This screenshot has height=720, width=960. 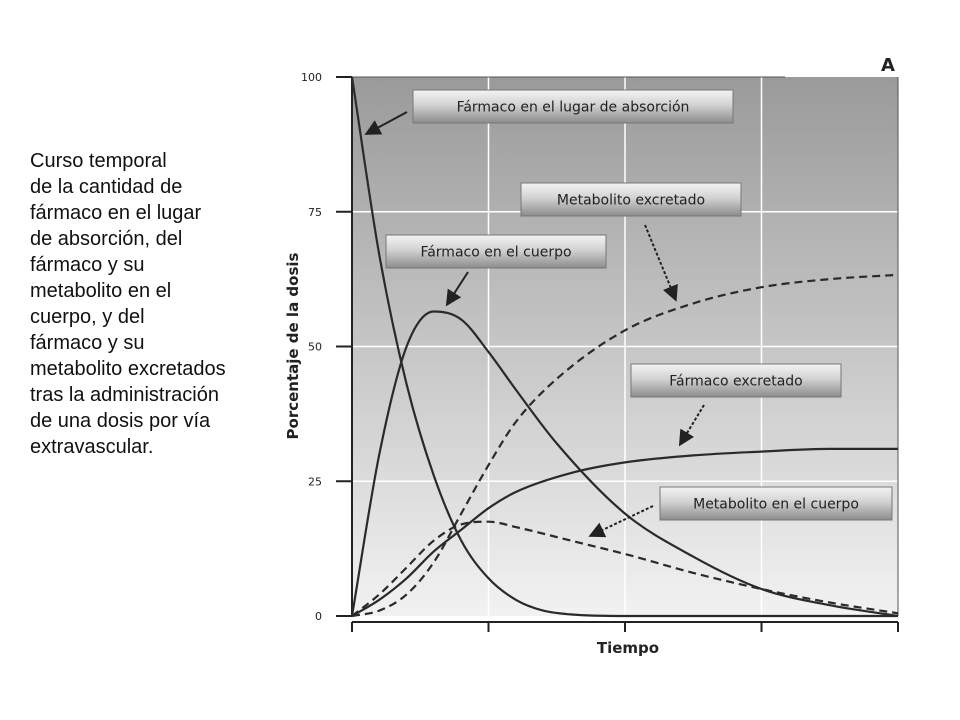 What do you see at coordinates (315, 481) in the screenshot?
I see `y-tick-label: 25` at bounding box center [315, 481].